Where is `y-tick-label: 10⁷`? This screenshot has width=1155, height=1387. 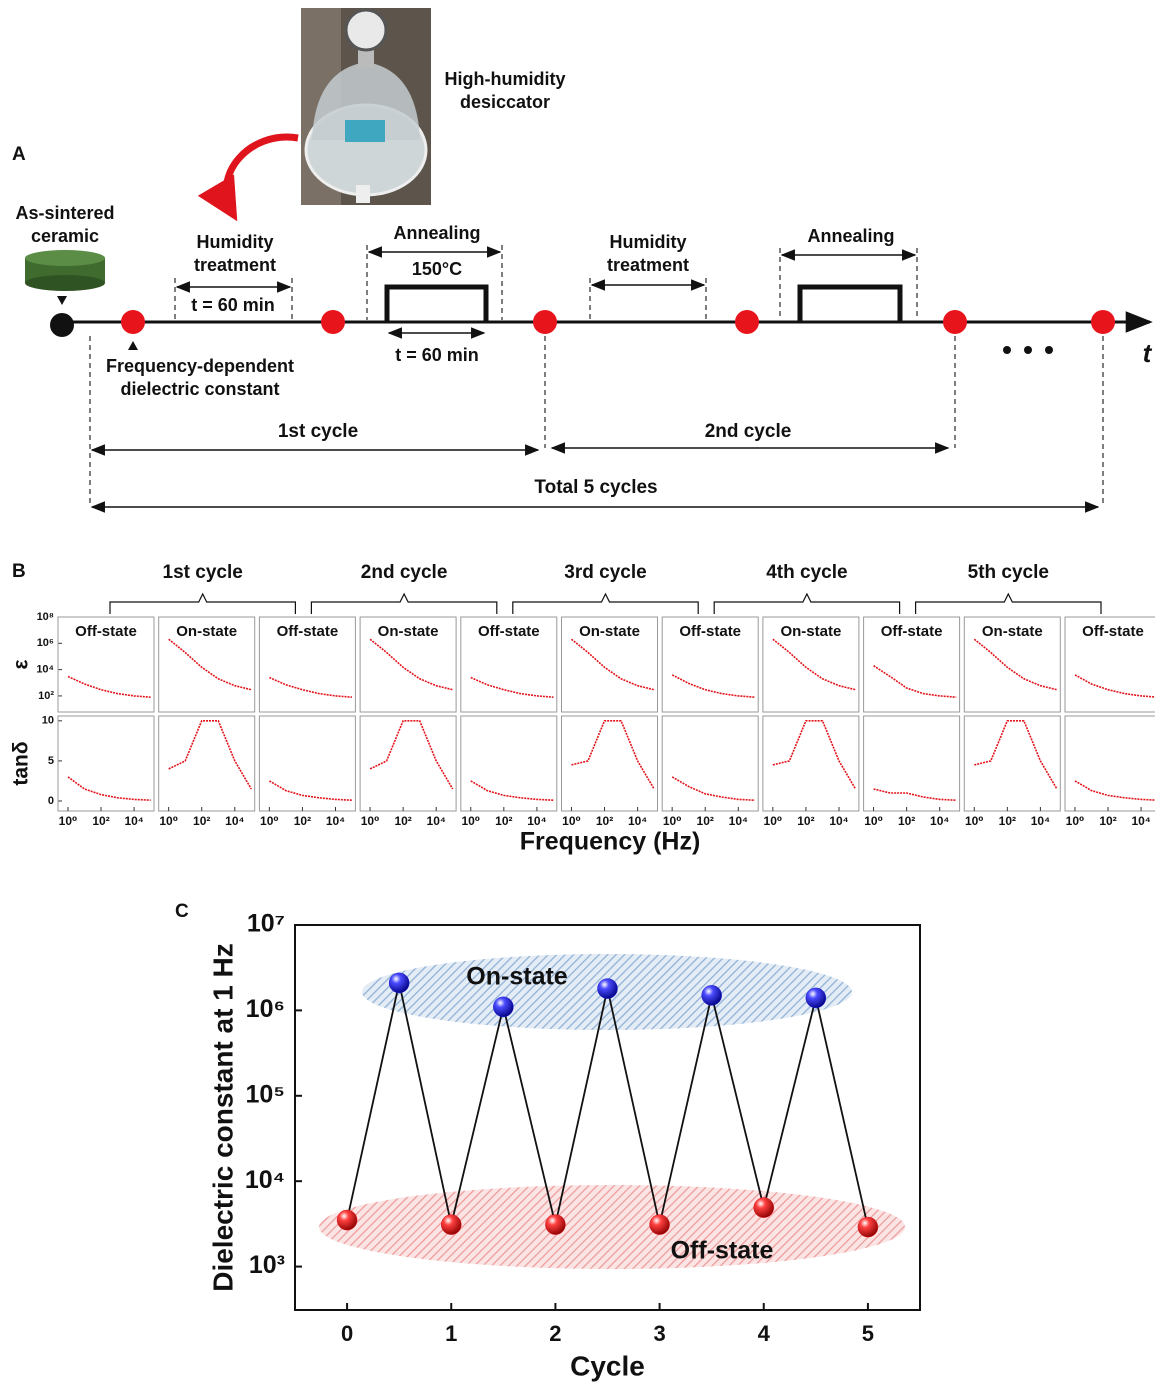 y-tick-label: 10⁷ is located at coordinates (266, 924).